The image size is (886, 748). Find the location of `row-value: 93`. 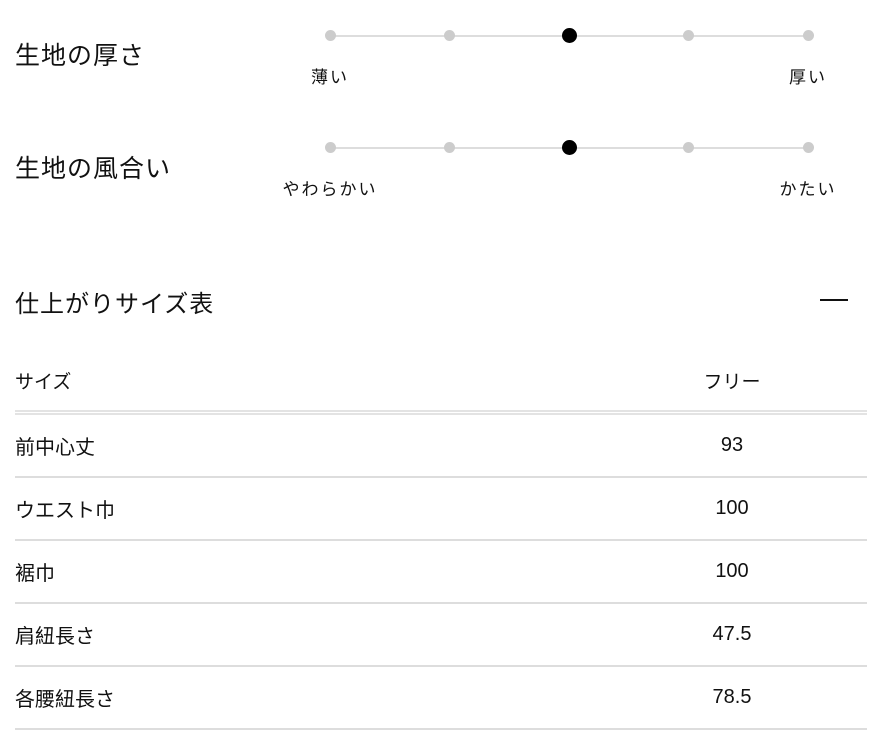

row-value: 93 is located at coordinates (732, 445).